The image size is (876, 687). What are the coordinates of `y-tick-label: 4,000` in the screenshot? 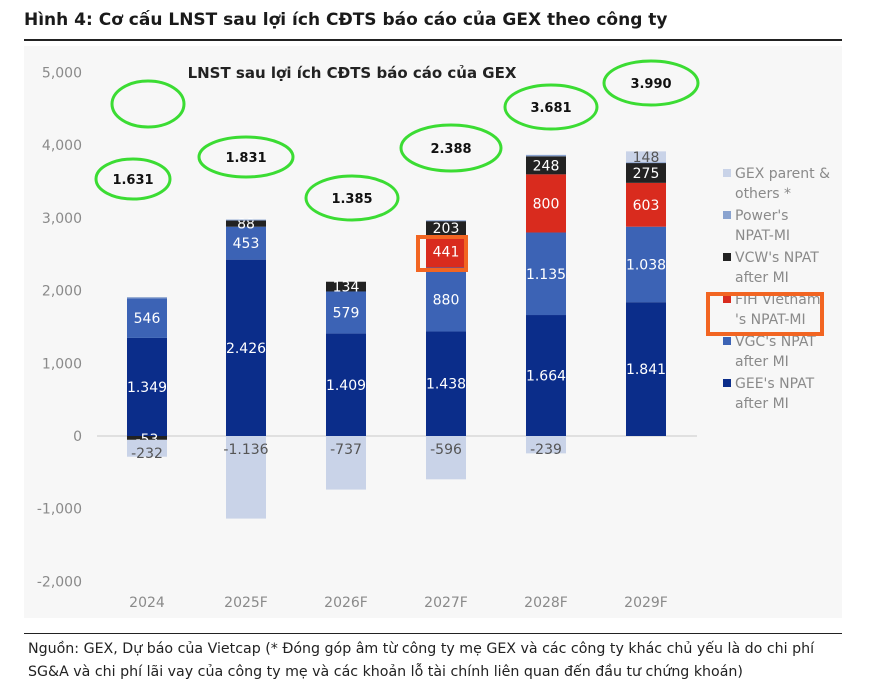 It's located at (62, 146).